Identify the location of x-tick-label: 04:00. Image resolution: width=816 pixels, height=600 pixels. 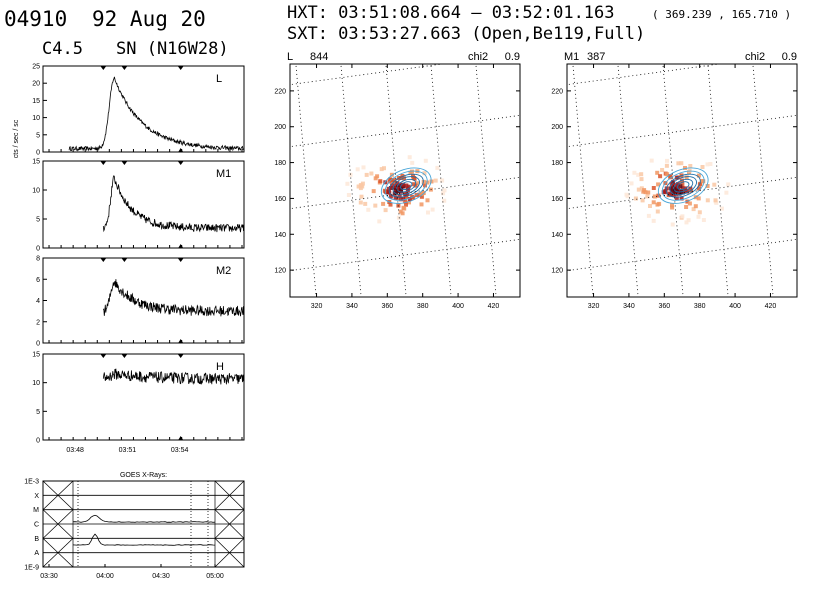
(105, 576).